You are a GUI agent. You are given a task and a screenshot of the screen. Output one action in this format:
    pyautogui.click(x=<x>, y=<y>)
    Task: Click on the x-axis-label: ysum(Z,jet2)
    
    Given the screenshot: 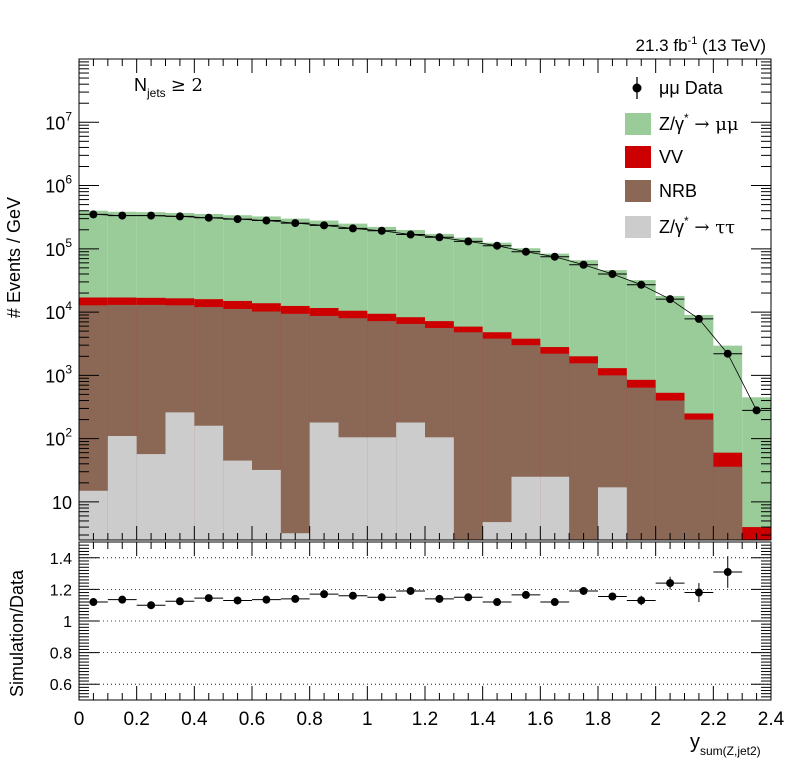 What is the action you would take?
    pyautogui.click(x=725, y=744)
    